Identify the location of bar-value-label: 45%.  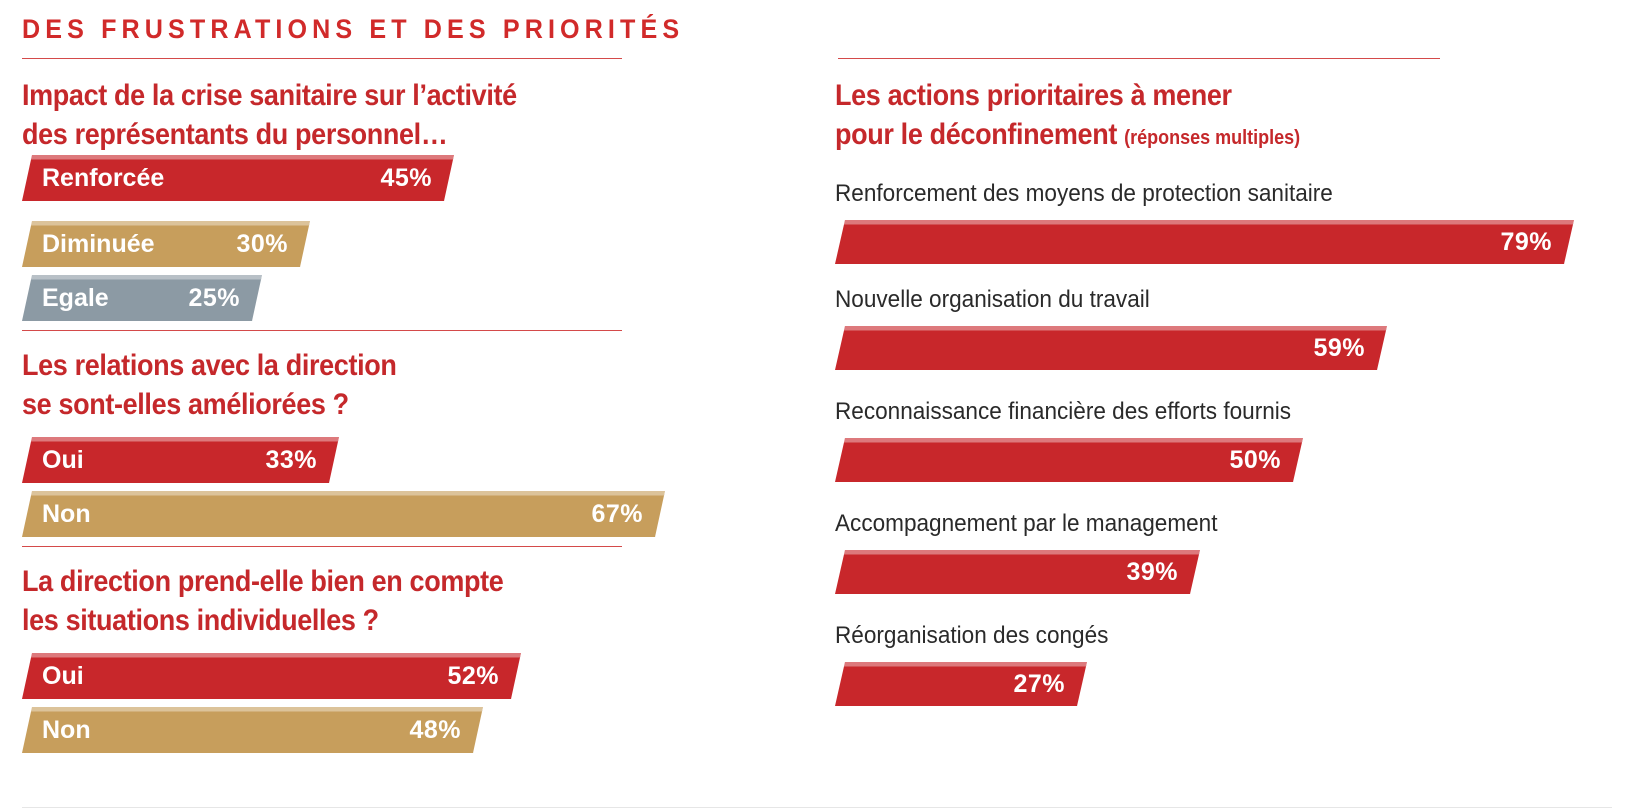
(406, 177).